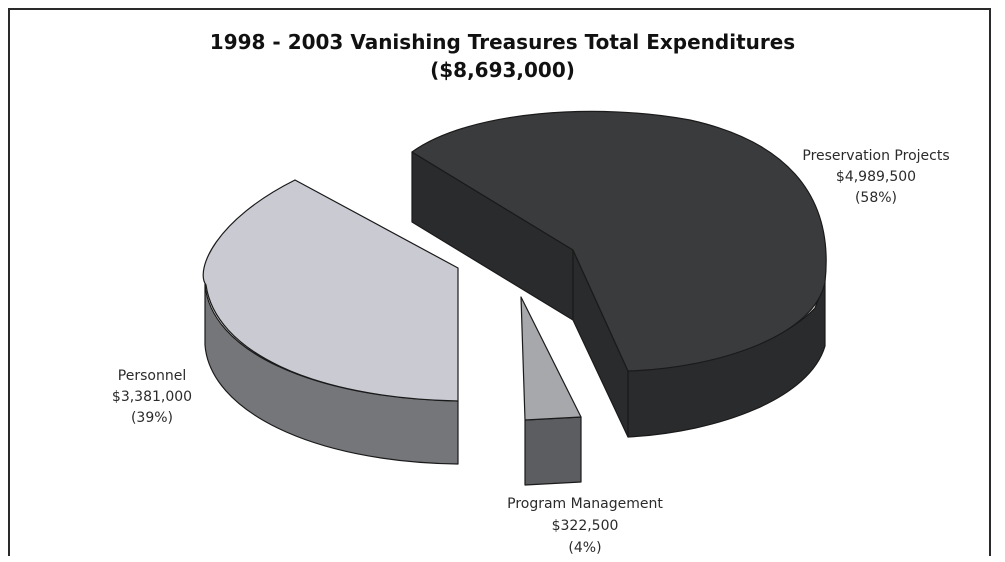 This screenshot has width=1005, height=562. I want to click on slice-personnel, so click(330, 322).